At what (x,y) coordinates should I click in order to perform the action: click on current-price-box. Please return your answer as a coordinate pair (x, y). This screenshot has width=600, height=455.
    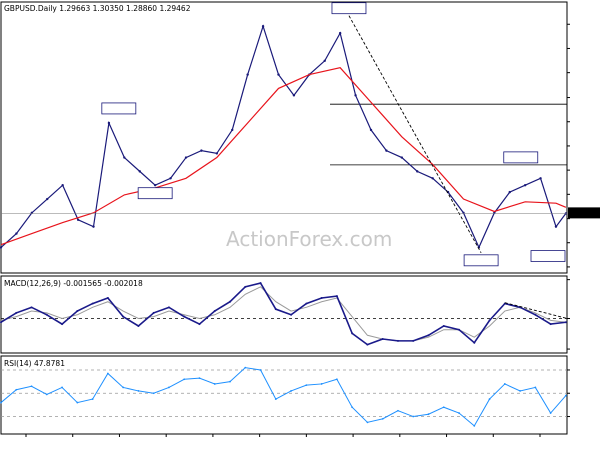
    Looking at the image, I should click on (584, 213).